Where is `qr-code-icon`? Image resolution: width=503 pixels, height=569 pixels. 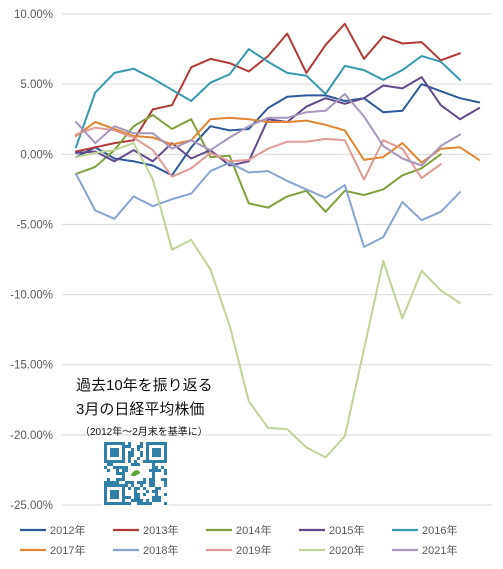
qr-code-icon is located at coordinates (135, 473).